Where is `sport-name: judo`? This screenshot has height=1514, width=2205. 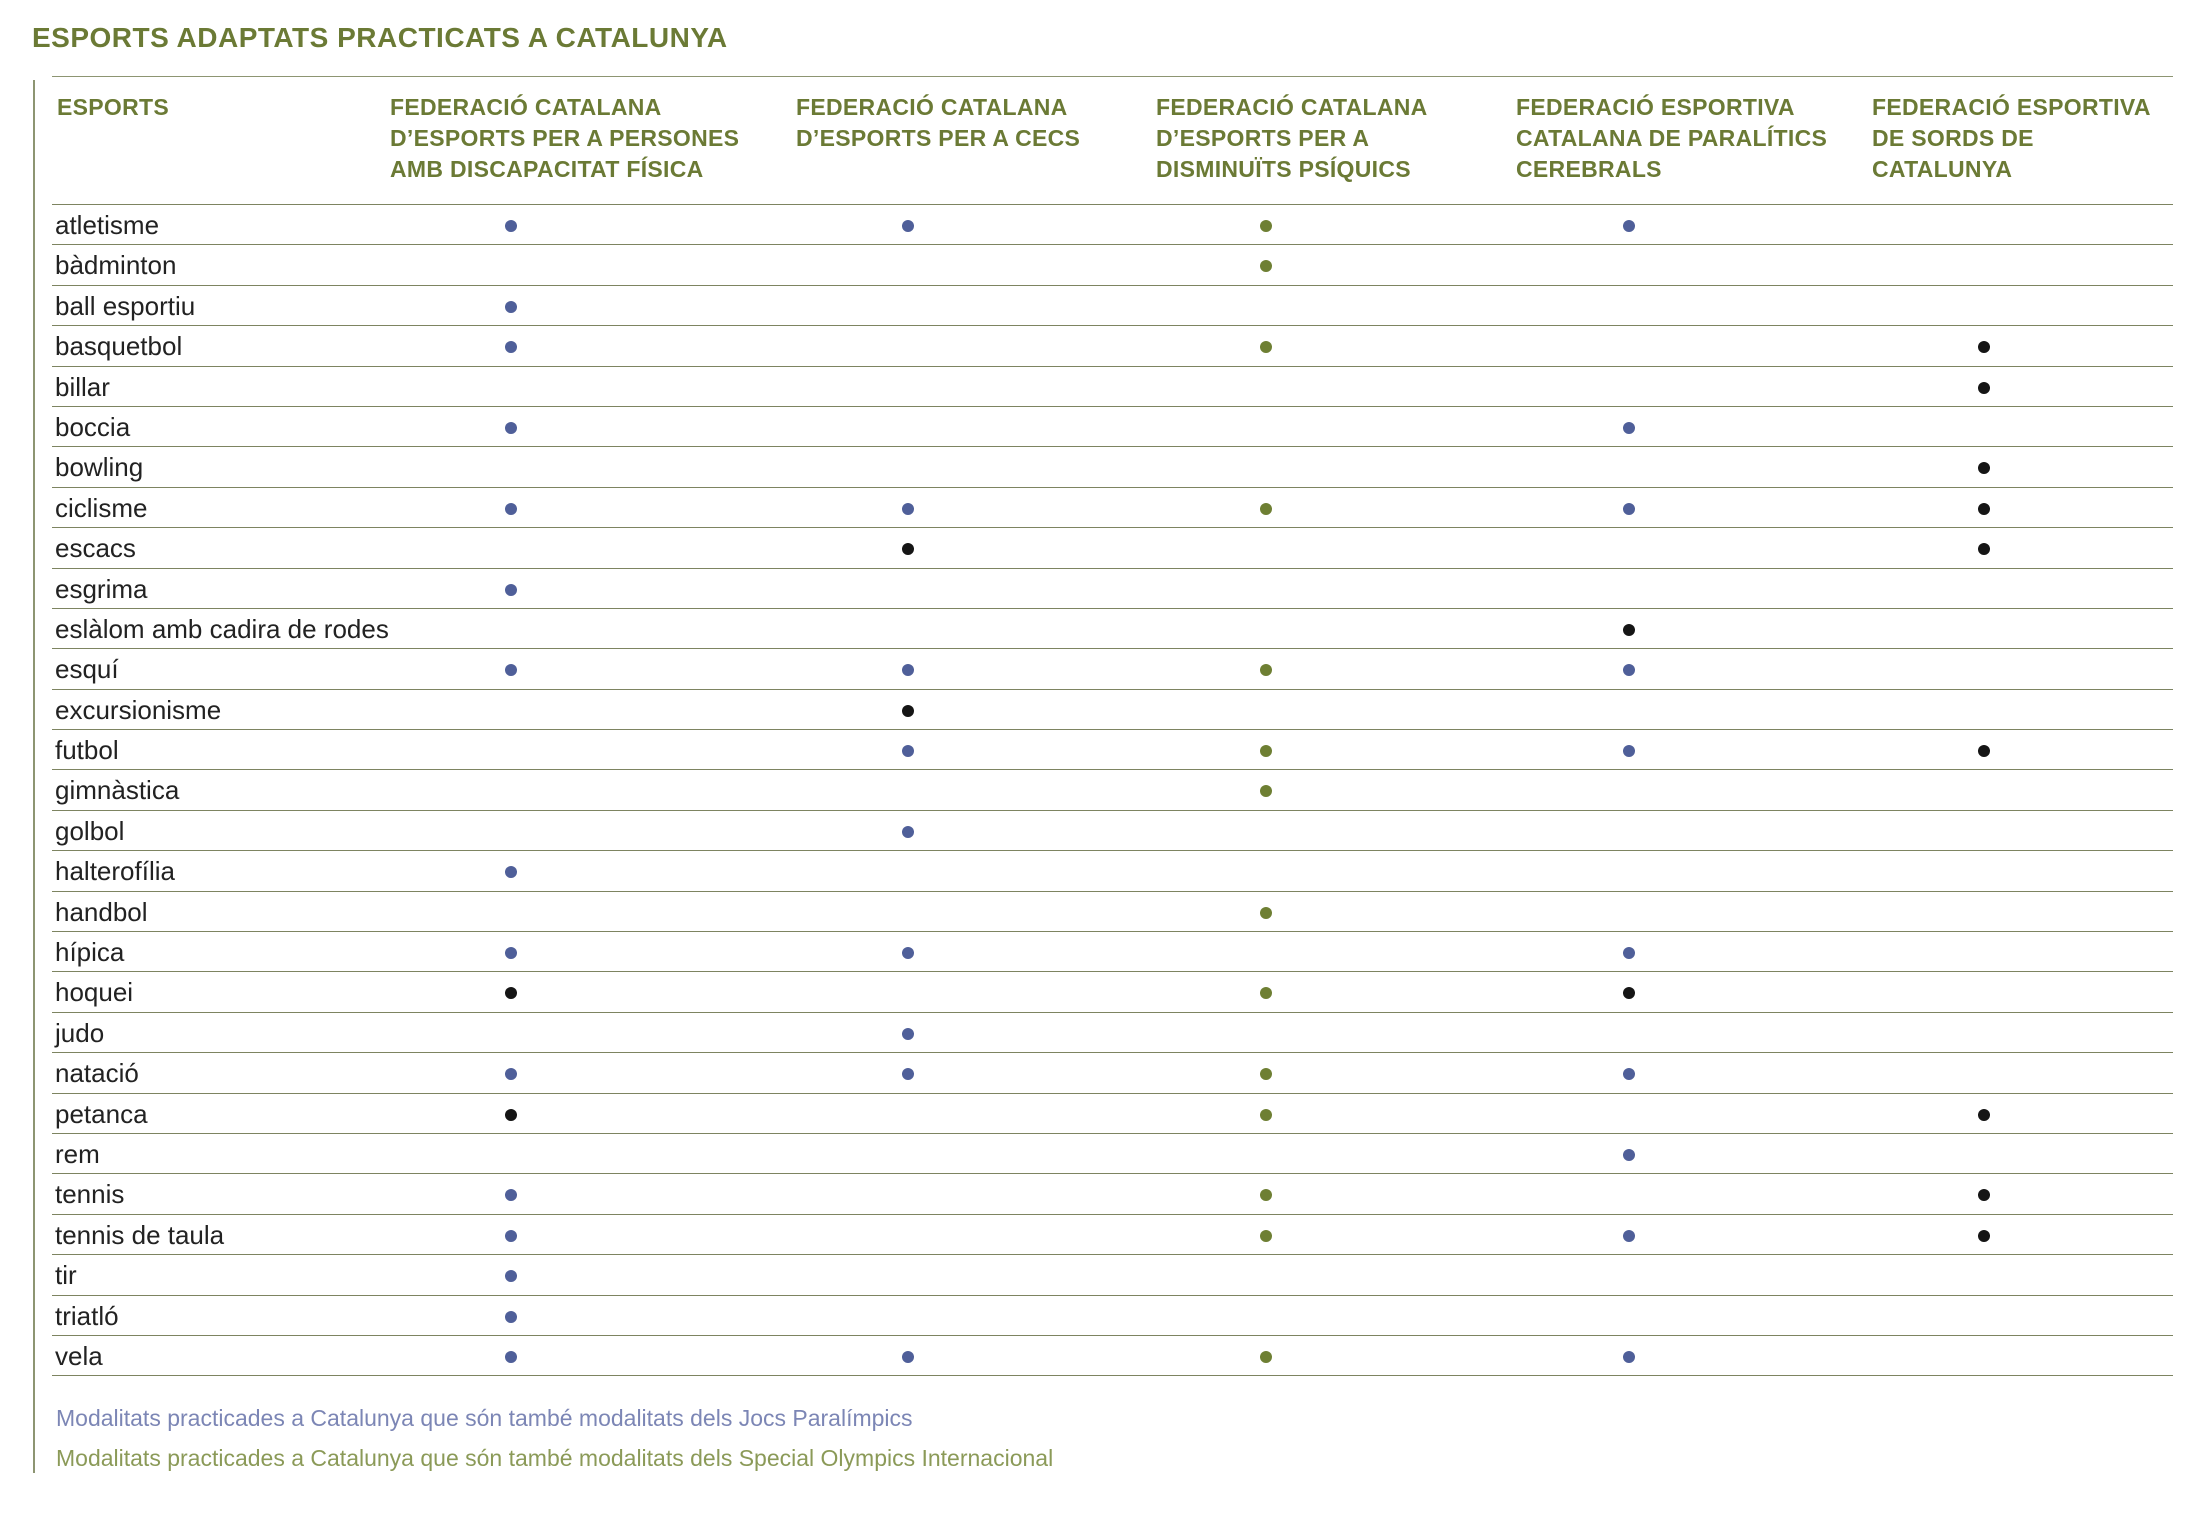 sport-name: judo is located at coordinates (80, 1032).